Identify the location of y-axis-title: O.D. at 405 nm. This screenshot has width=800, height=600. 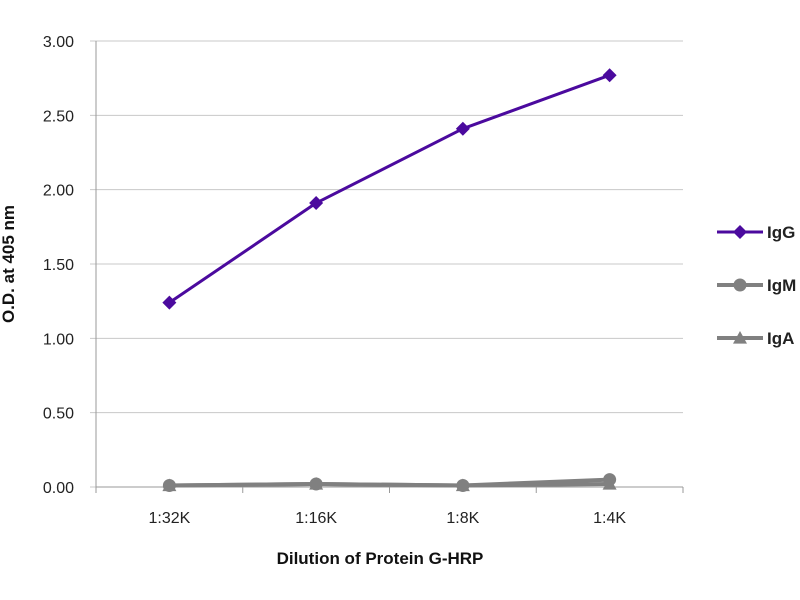
(9, 264).